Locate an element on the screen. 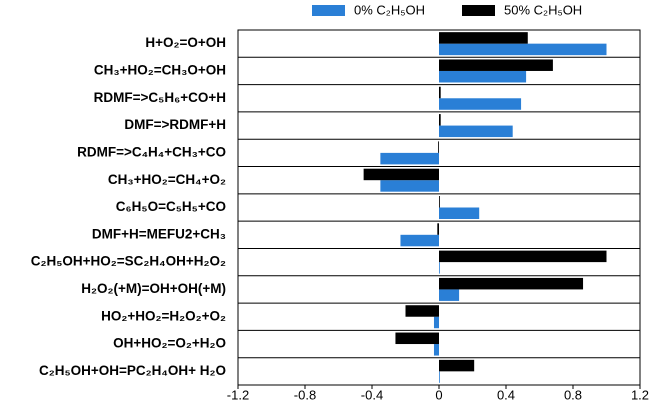 The height and width of the screenshot is (402, 650). category-label: DMF+H=MEFU2+CH₃ is located at coordinates (159, 233).